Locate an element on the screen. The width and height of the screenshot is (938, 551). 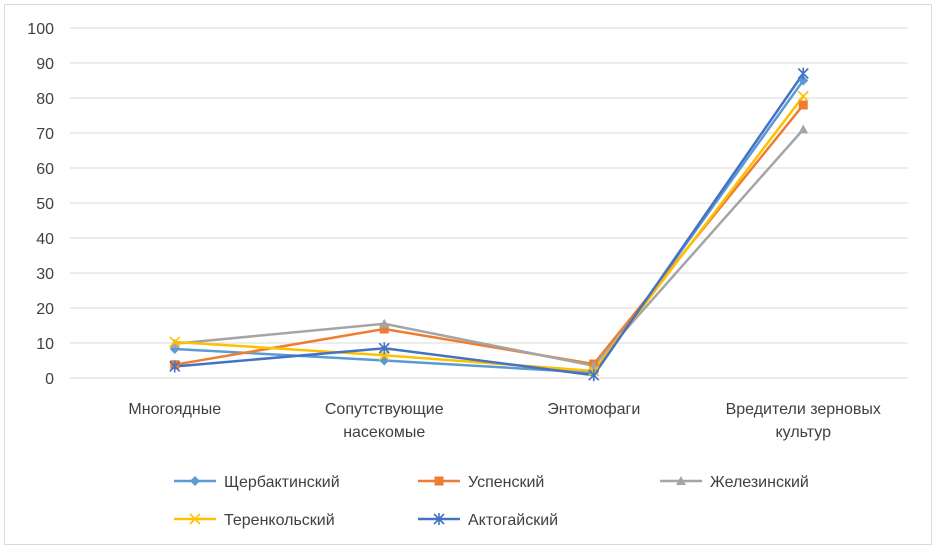
y-tick-label: 40 is located at coordinates (45, 239).